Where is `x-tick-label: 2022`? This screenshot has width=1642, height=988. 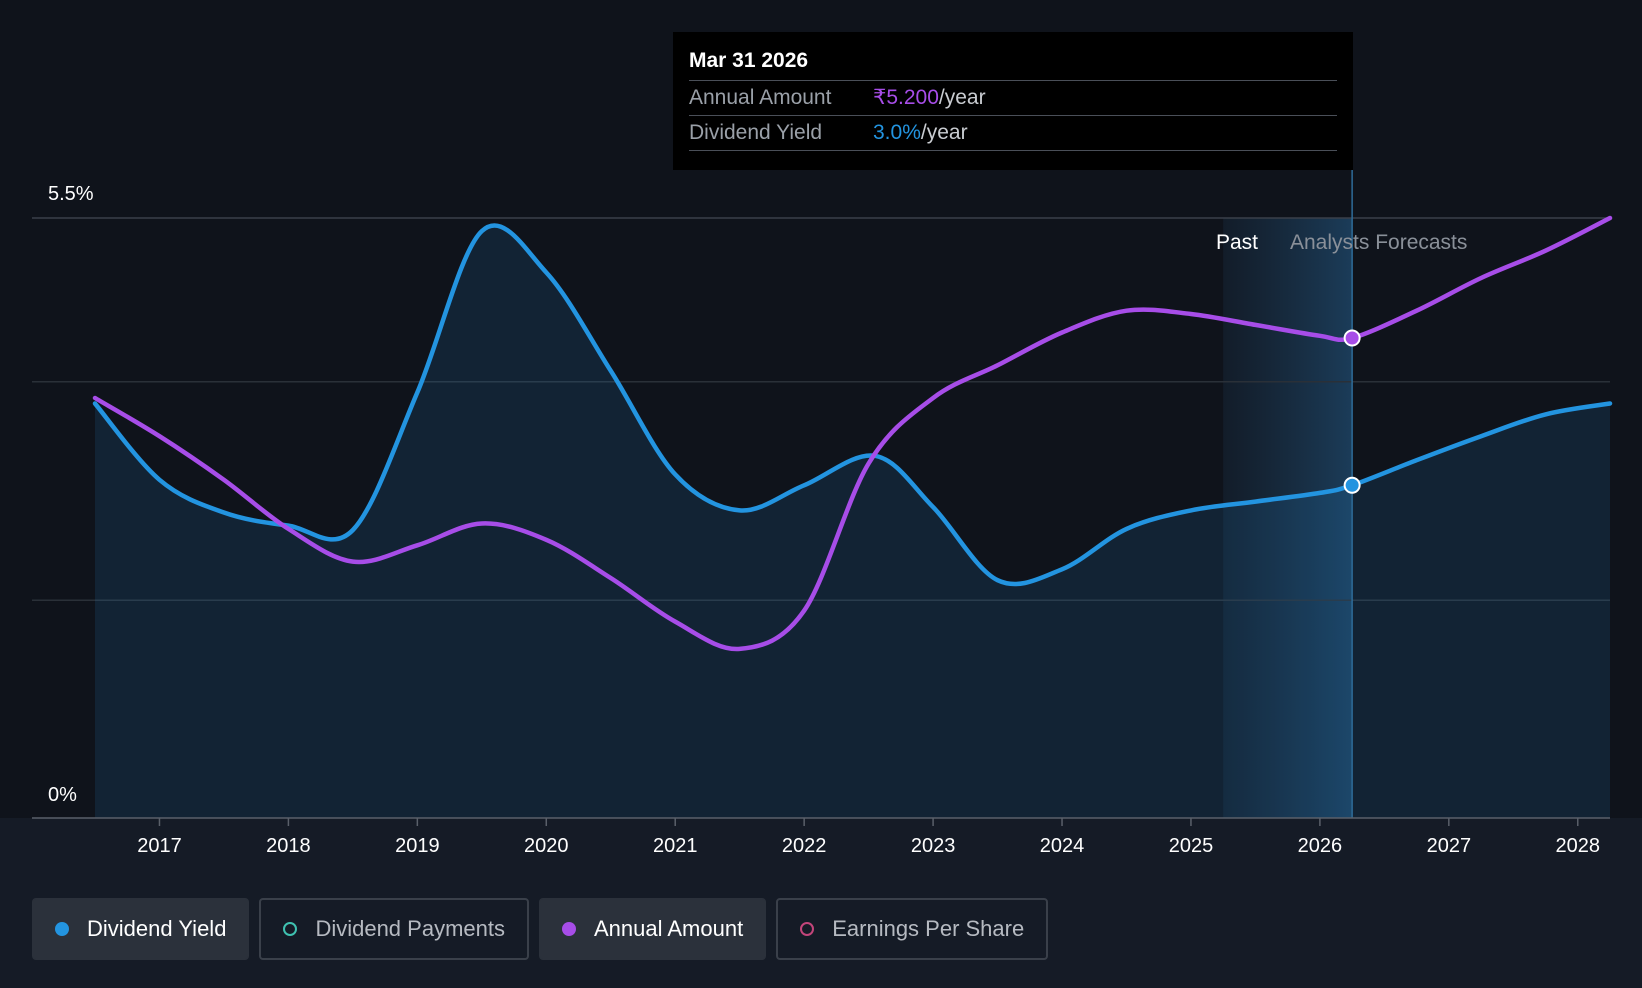 x-tick-label: 2022 is located at coordinates (804, 846).